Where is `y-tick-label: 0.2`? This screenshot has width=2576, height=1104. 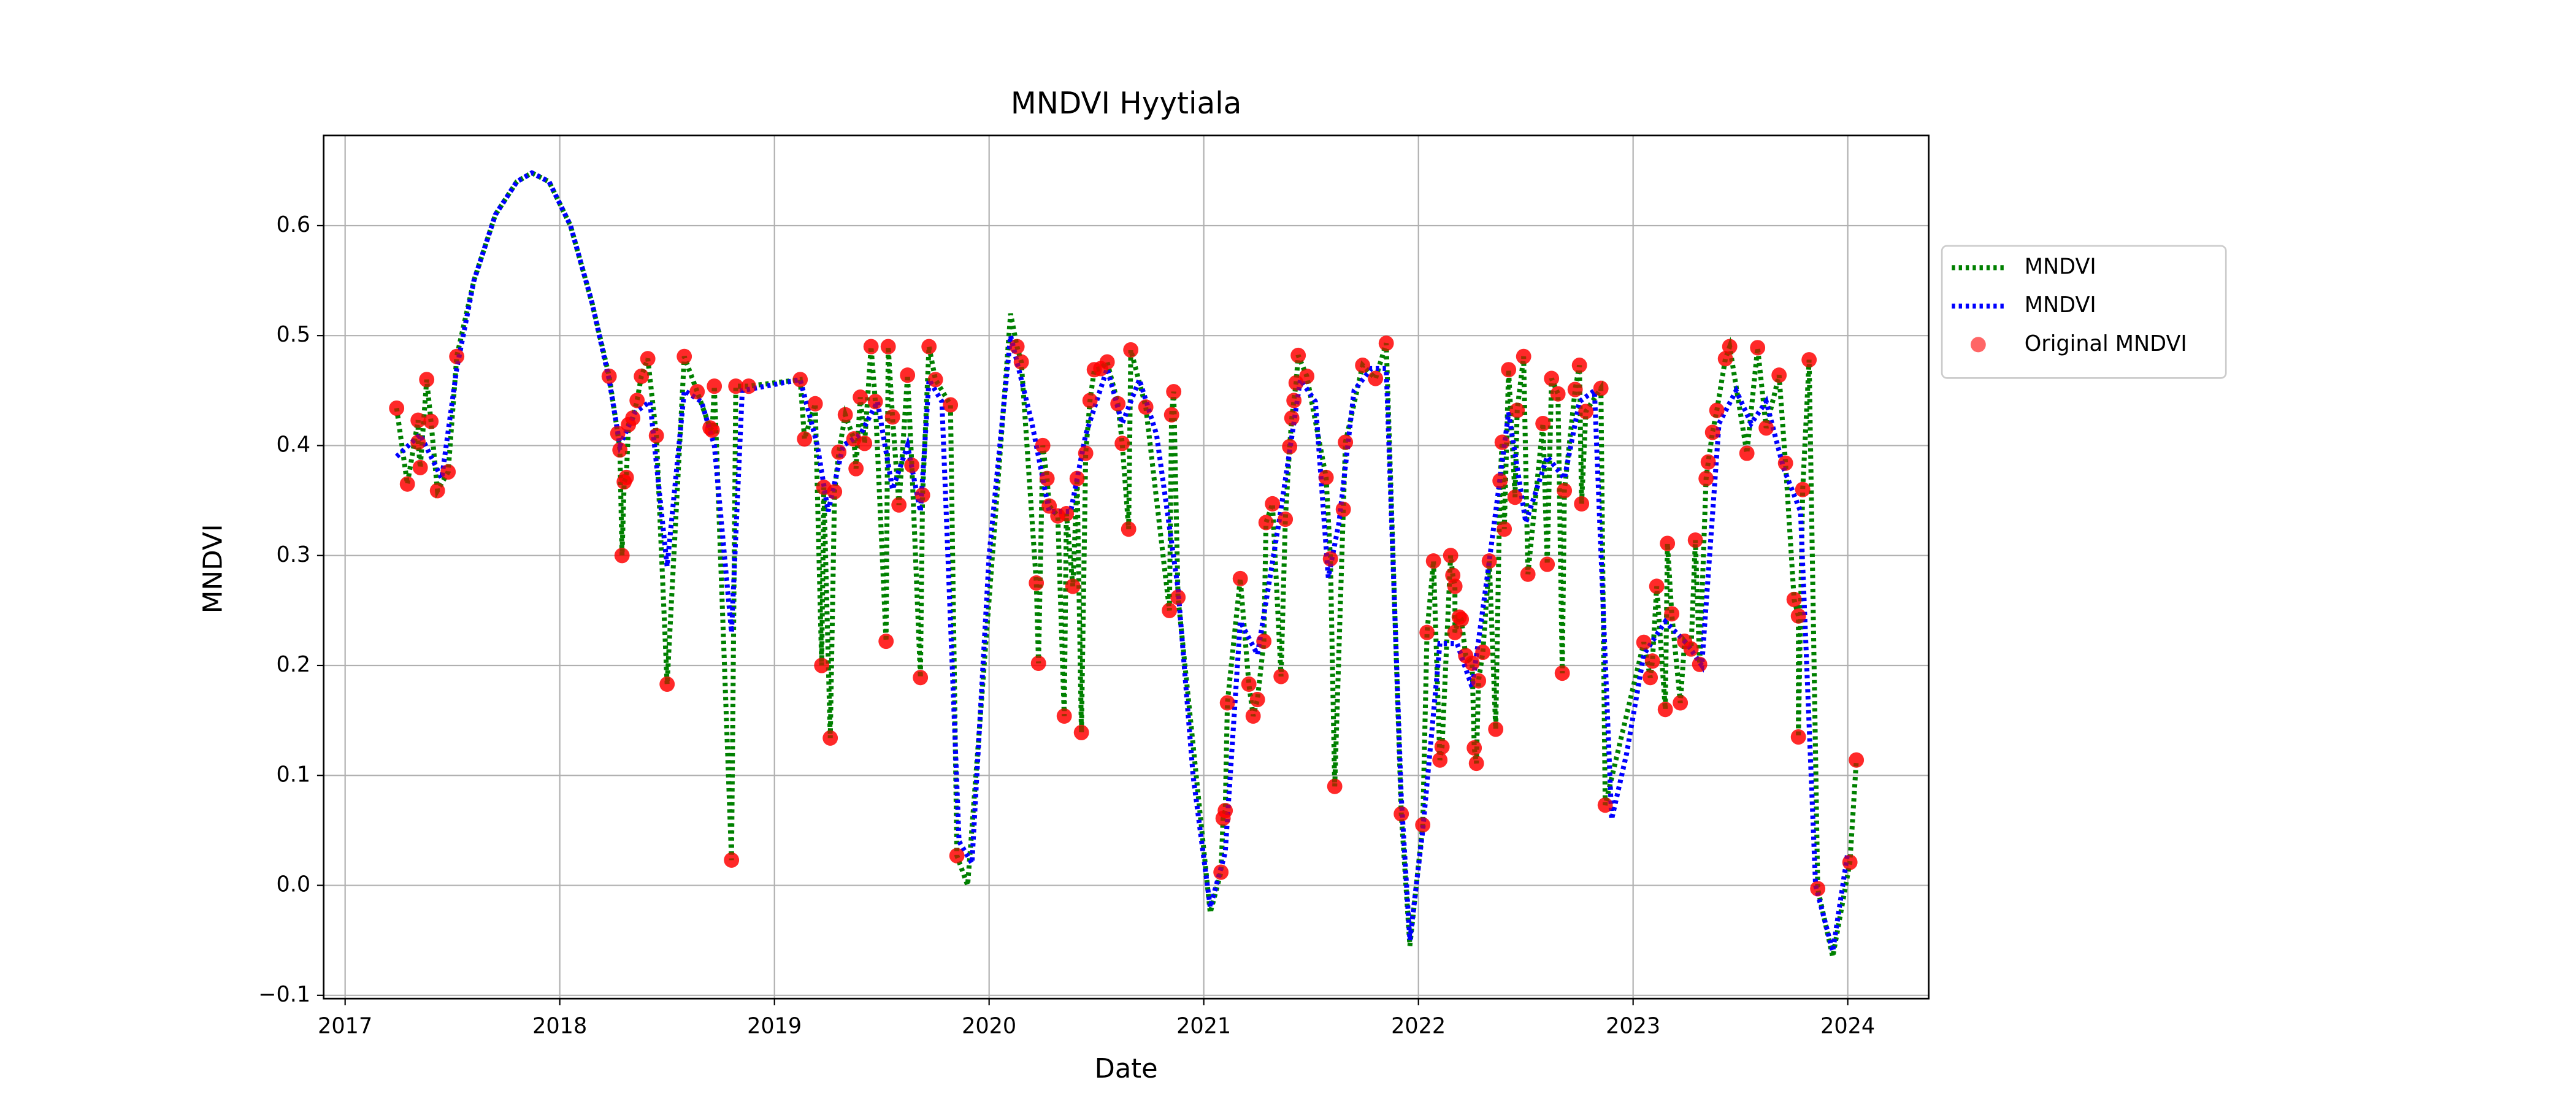
y-tick-label: 0.2 is located at coordinates (294, 664).